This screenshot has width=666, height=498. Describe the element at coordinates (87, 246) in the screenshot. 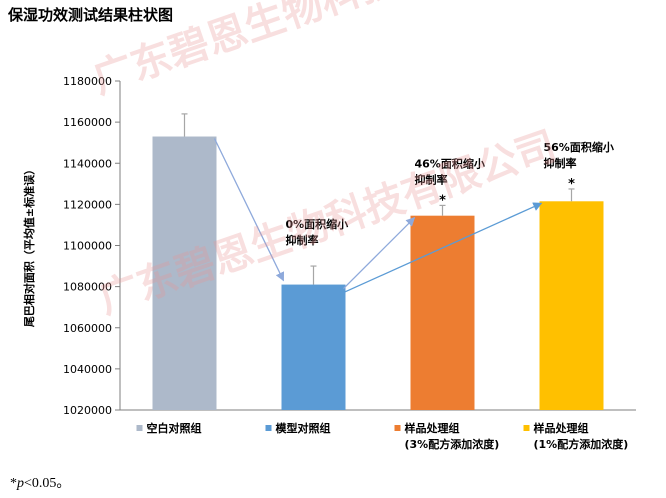

I see `y-tick-label: 1100000` at that location.